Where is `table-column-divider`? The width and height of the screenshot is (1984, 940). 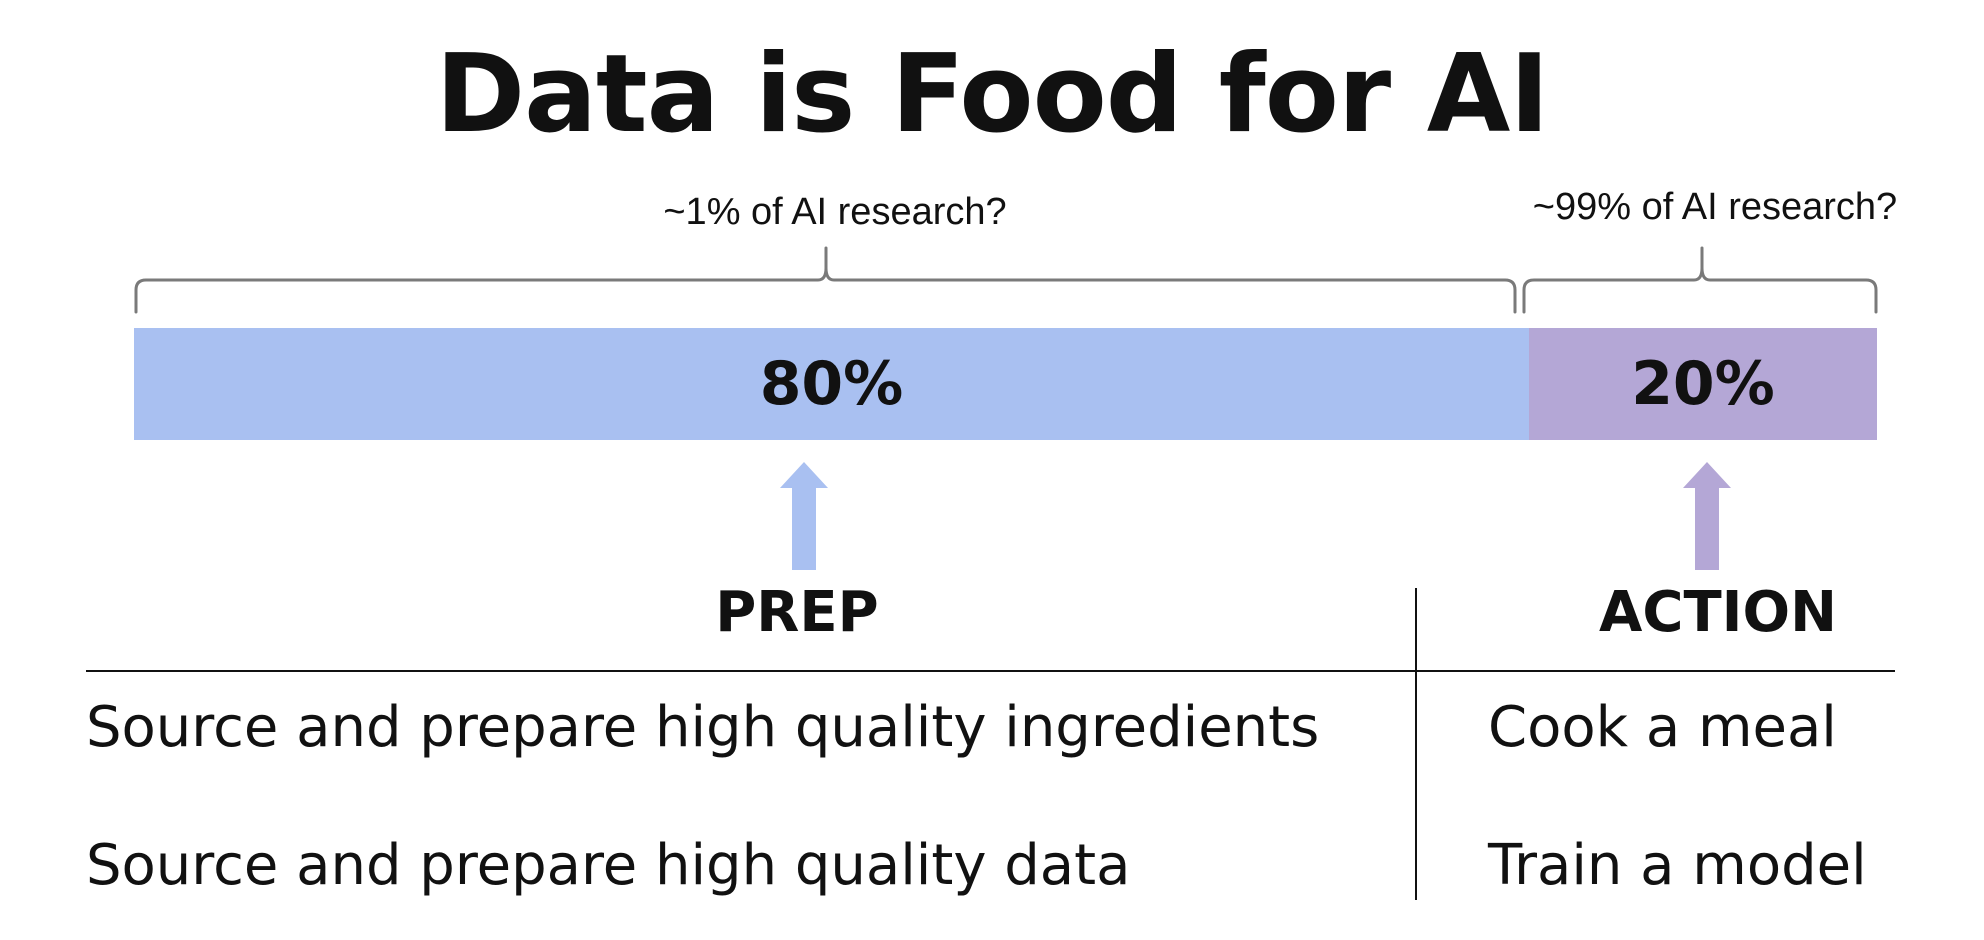 table-column-divider is located at coordinates (1416, 744).